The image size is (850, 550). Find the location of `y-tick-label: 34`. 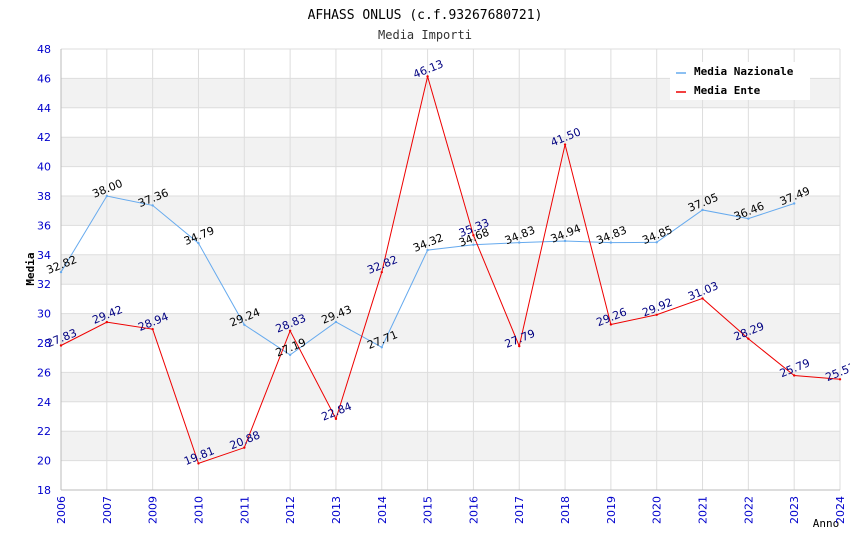

y-tick-label: 34 is located at coordinates (44, 255).